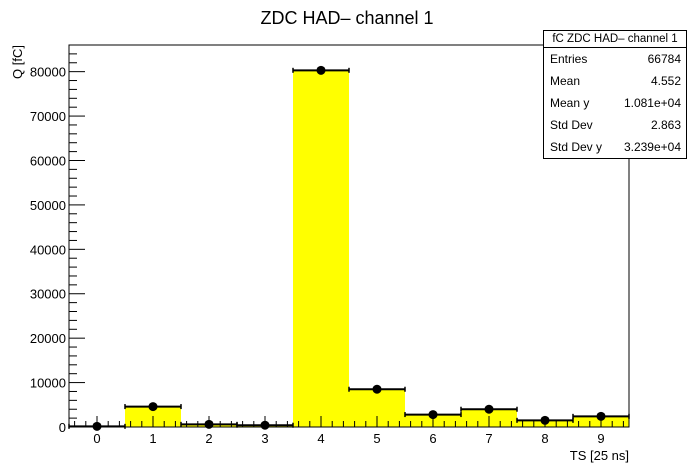 This screenshot has height=475, width=698. I want to click on x-tick-label: 1, so click(152, 438).